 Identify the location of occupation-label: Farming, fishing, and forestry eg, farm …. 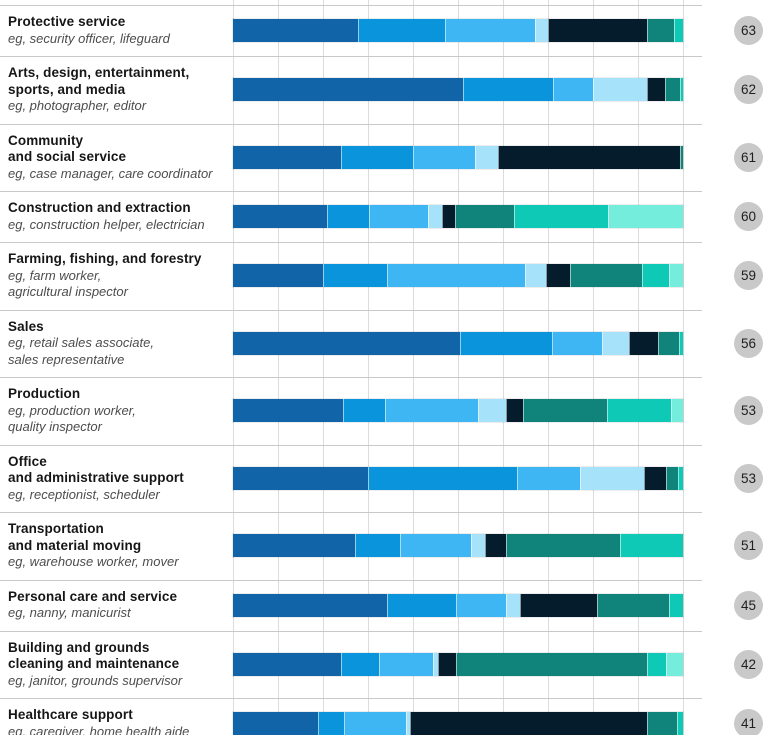
(116, 276).